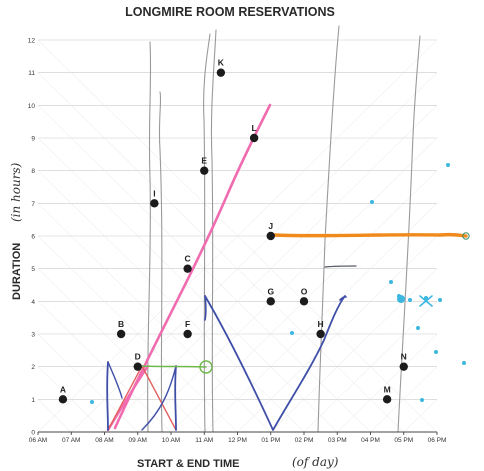 The height and width of the screenshot is (471, 484). What do you see at coordinates (33, 367) in the screenshot?
I see `y-tick-label: 2` at bounding box center [33, 367].